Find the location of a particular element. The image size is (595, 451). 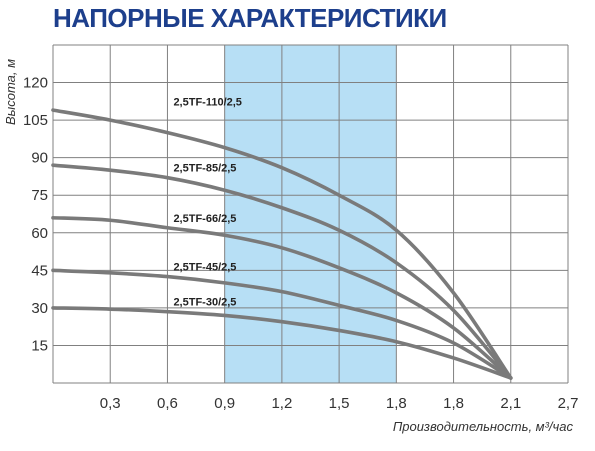

x-tick-label: 1,5 is located at coordinates (339, 403).